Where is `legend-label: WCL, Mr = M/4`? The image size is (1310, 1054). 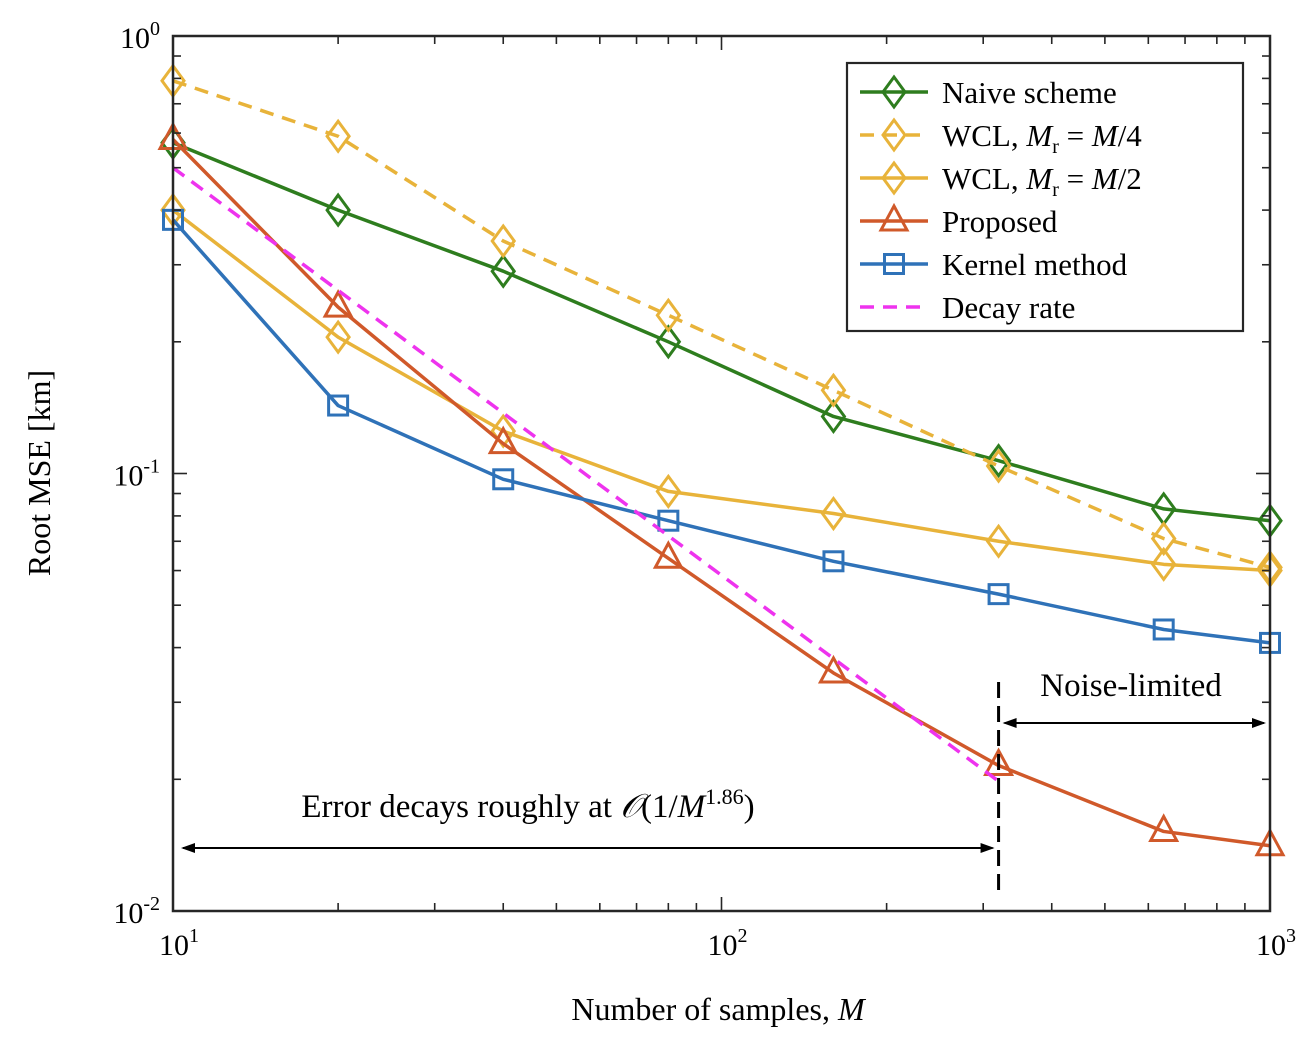
legend-label: WCL, Mr = M/4 is located at coordinates (1042, 138).